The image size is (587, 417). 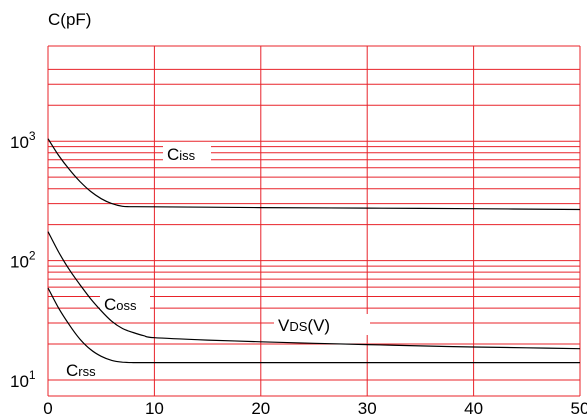 I want to click on x-tick-label: 40, so click(x=473, y=408).